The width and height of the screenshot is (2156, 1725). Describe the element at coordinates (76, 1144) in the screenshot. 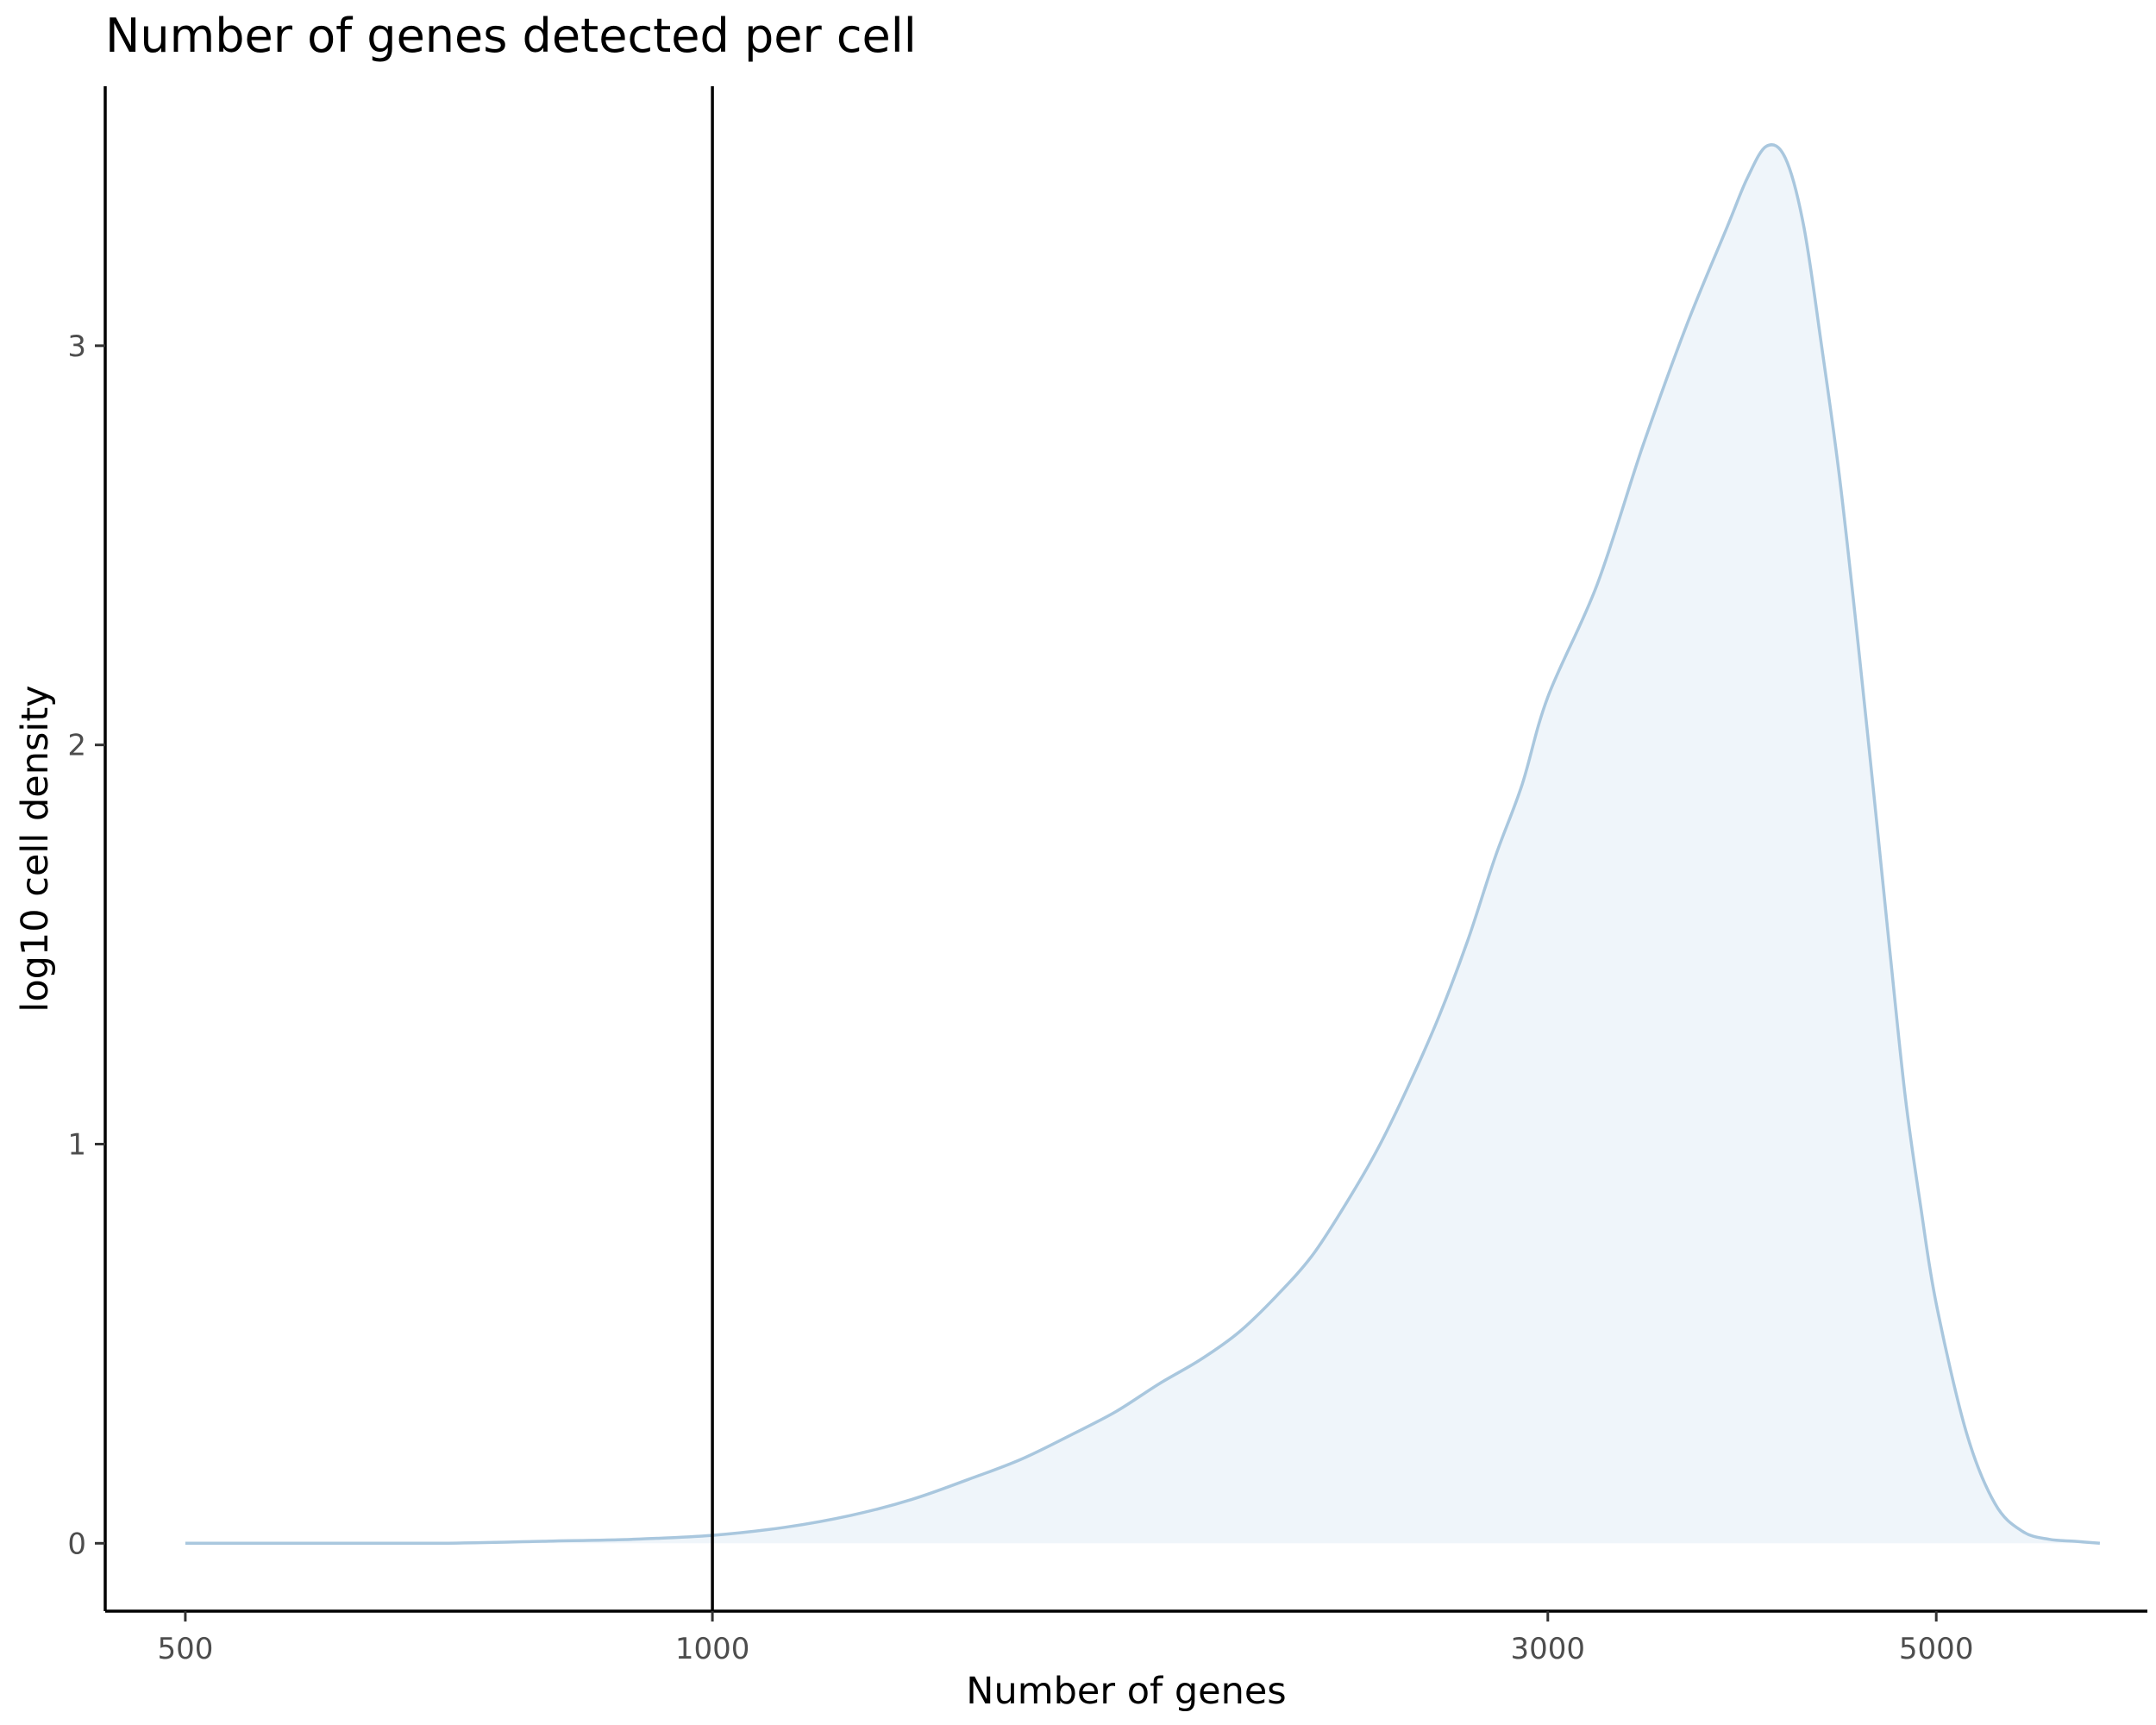

I see `y-tick-label: 1` at that location.